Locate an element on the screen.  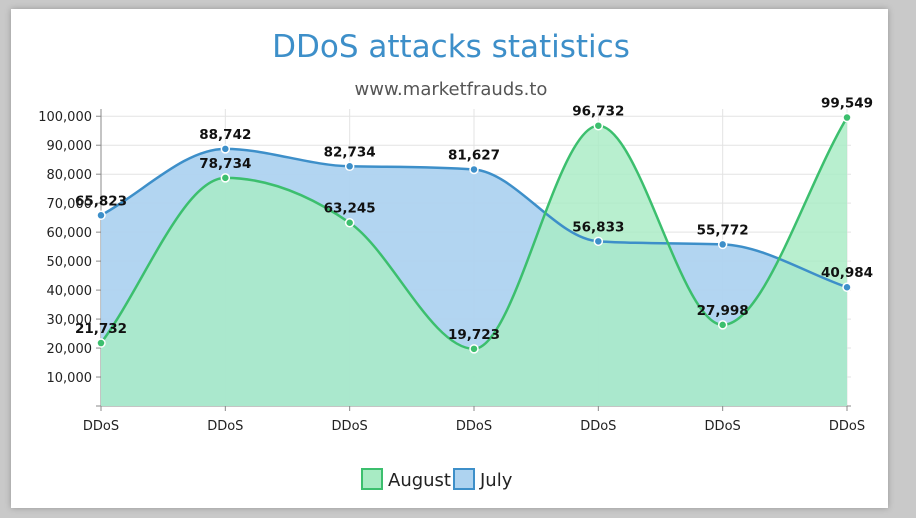
y-tick-label: 30,000 is located at coordinates (70, 320).